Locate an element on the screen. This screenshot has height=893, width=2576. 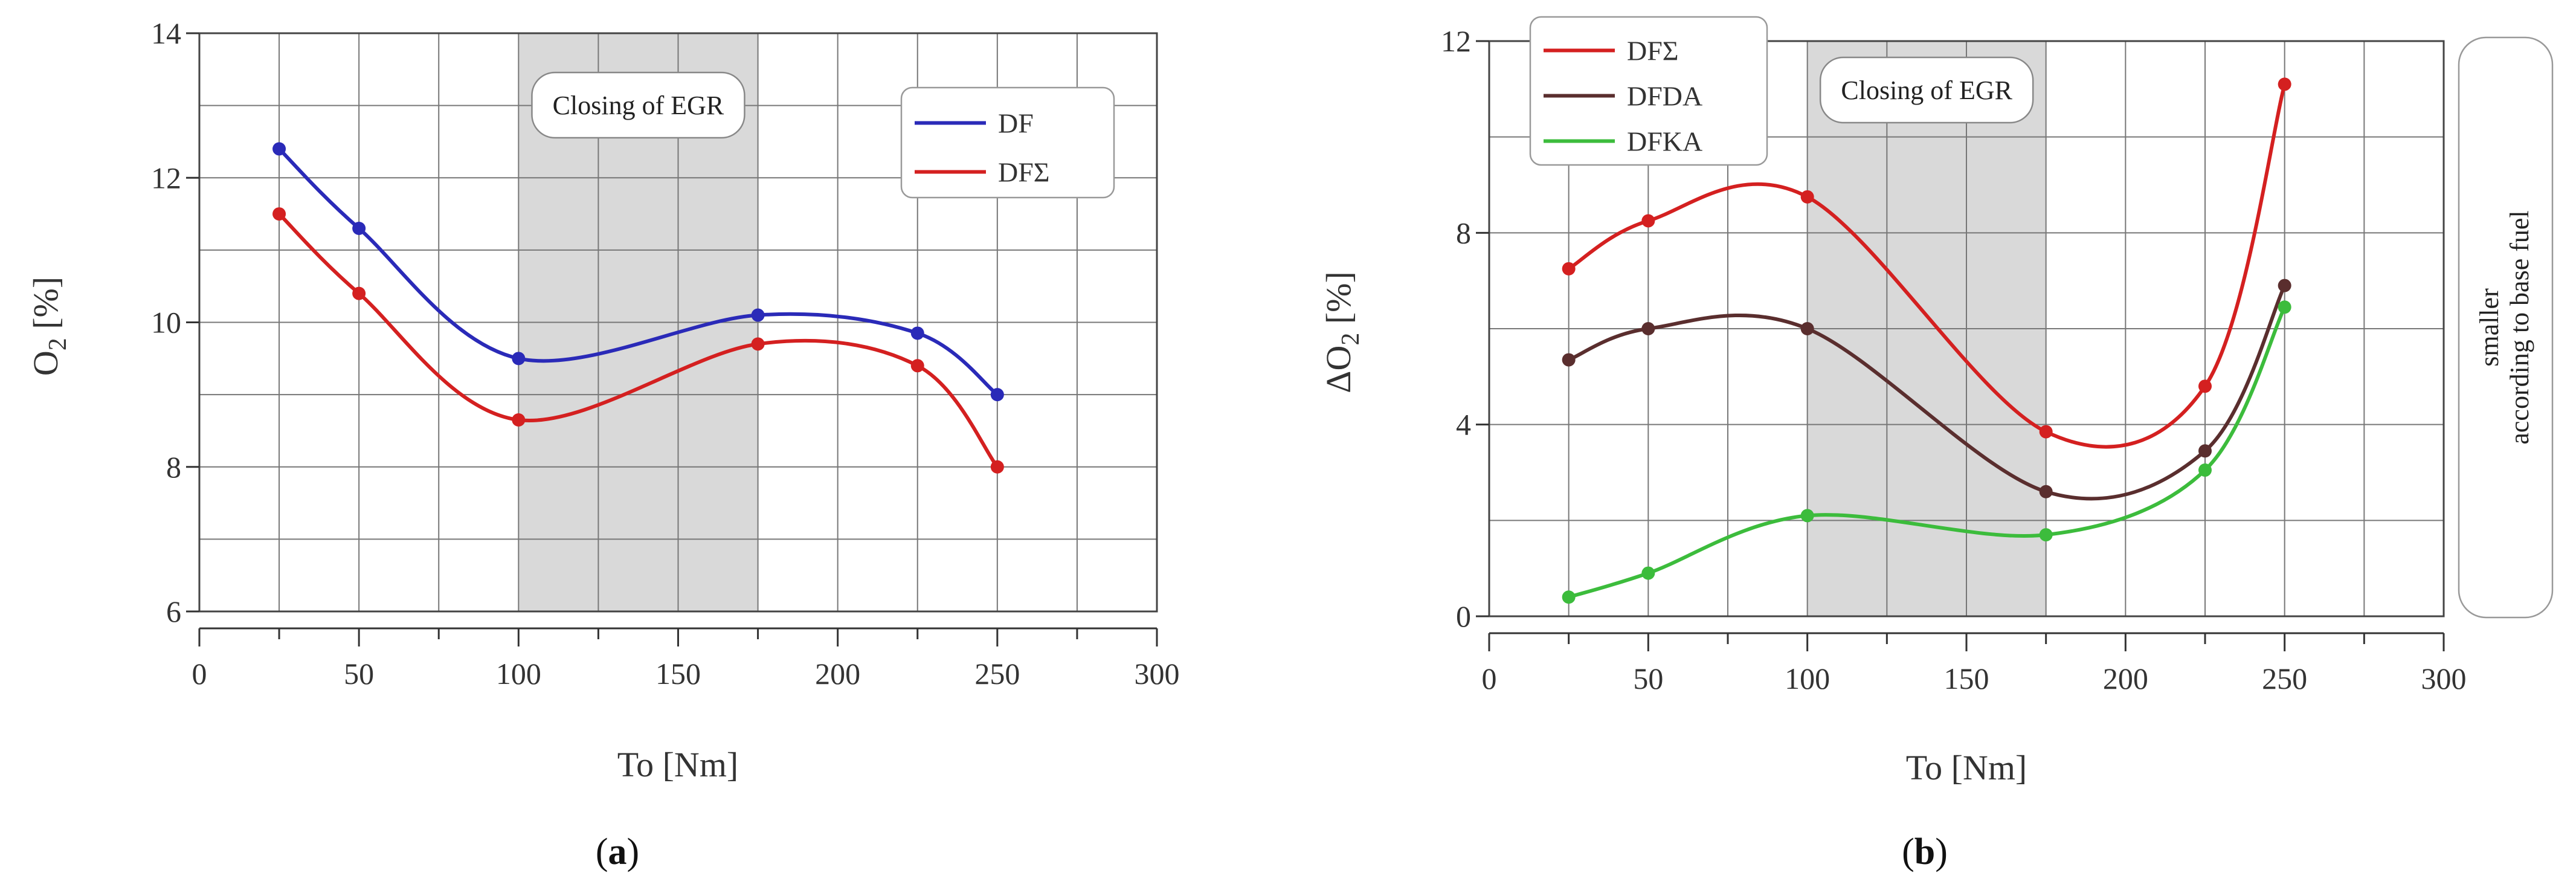
subfigure-label: (a) is located at coordinates (617, 851).